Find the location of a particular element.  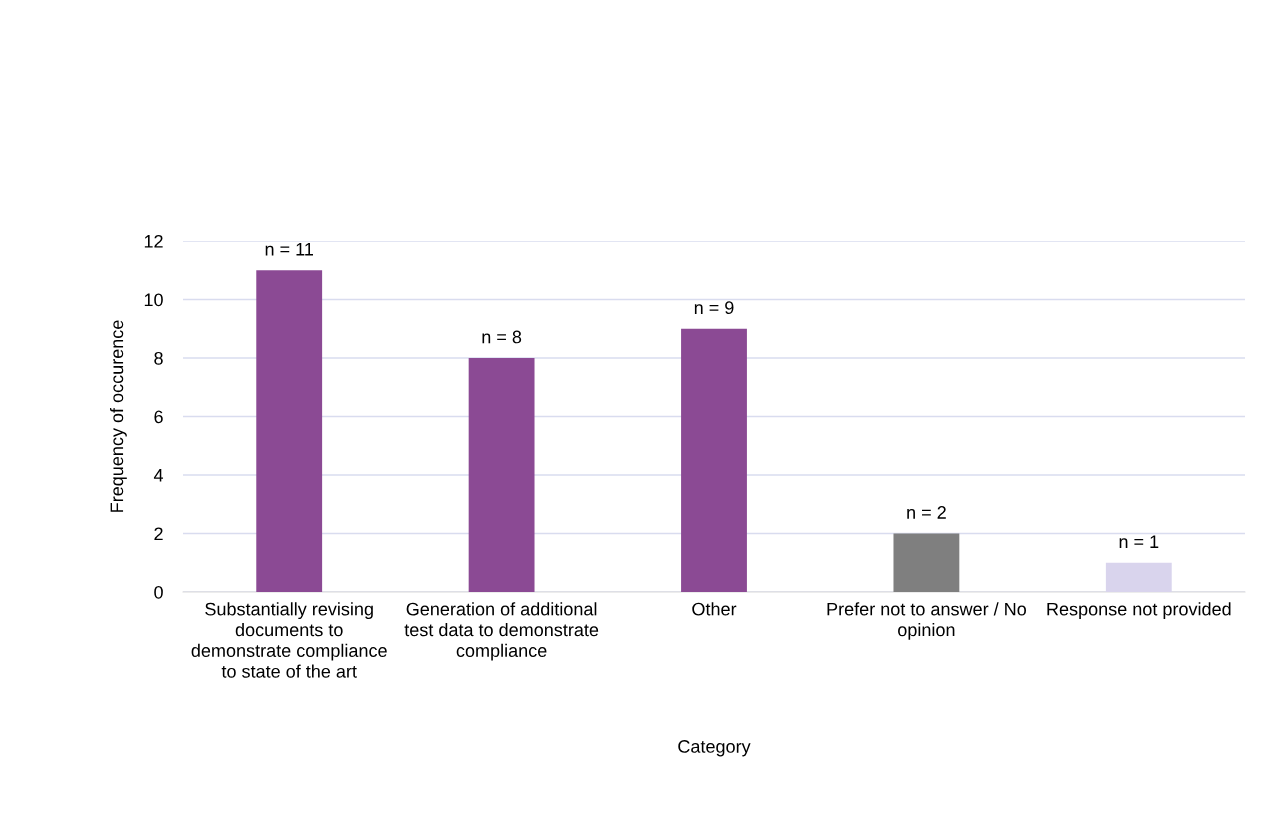

y-axis-title: Frequency of occurence is located at coordinates (118, 416).